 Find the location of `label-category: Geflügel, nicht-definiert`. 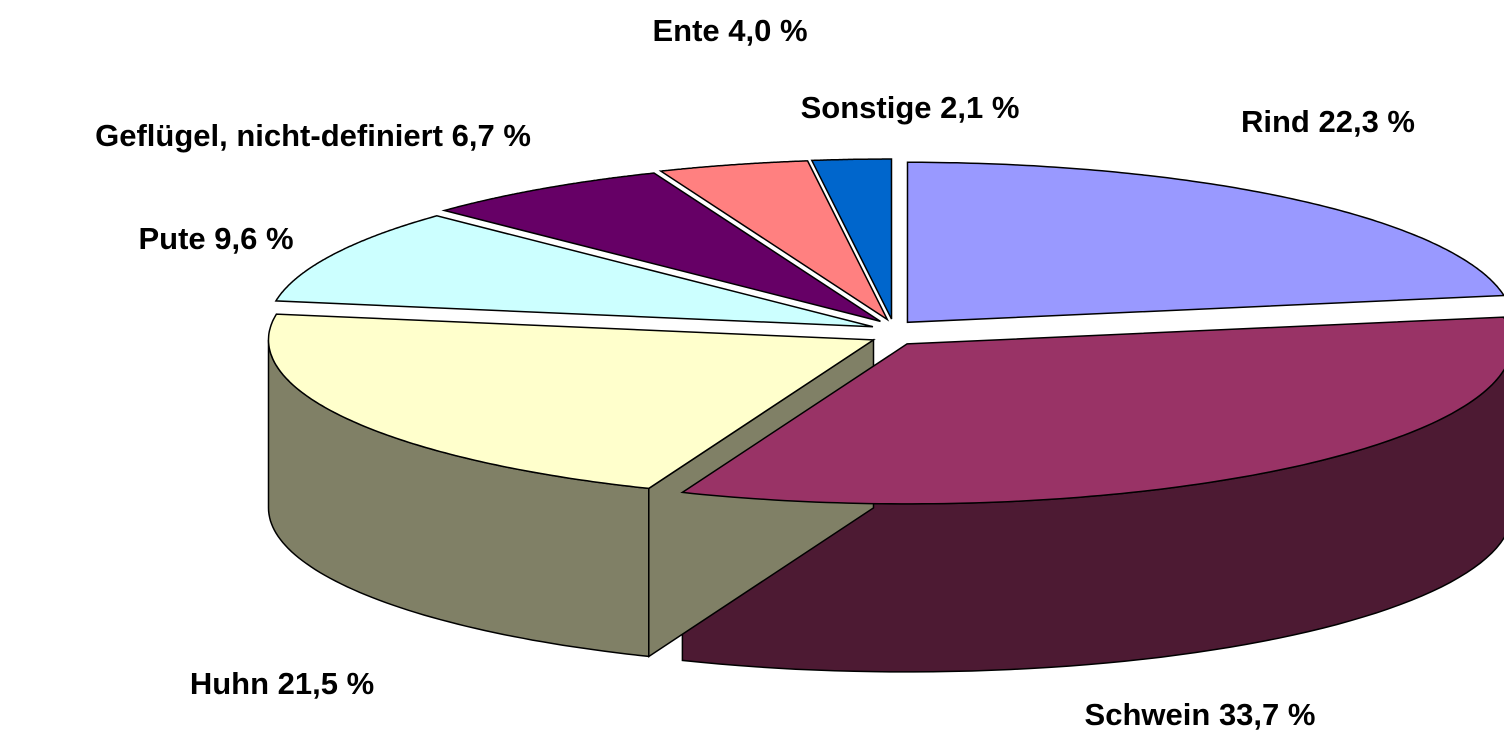

label-category: Geflügel, nicht-definiert is located at coordinates (269, 135).